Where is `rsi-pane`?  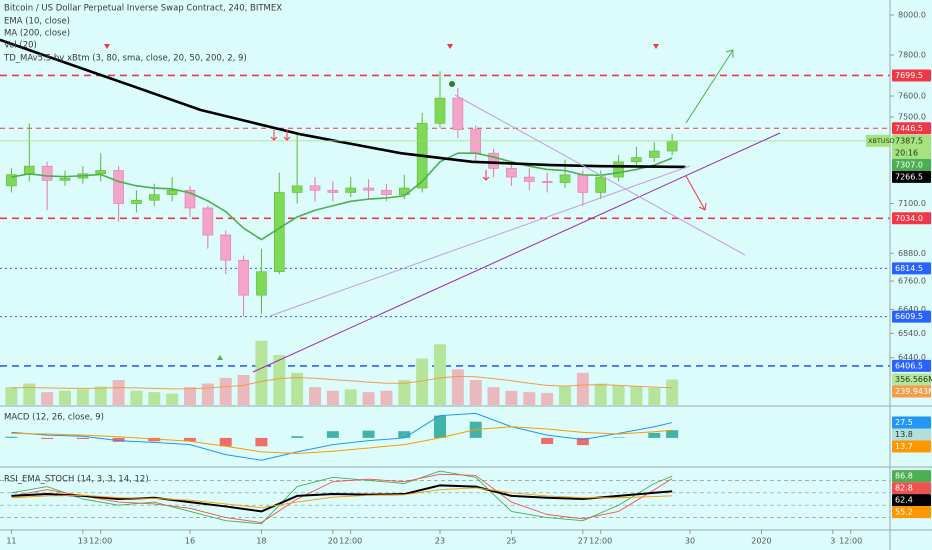 rsi-pane is located at coordinates (445, 497).